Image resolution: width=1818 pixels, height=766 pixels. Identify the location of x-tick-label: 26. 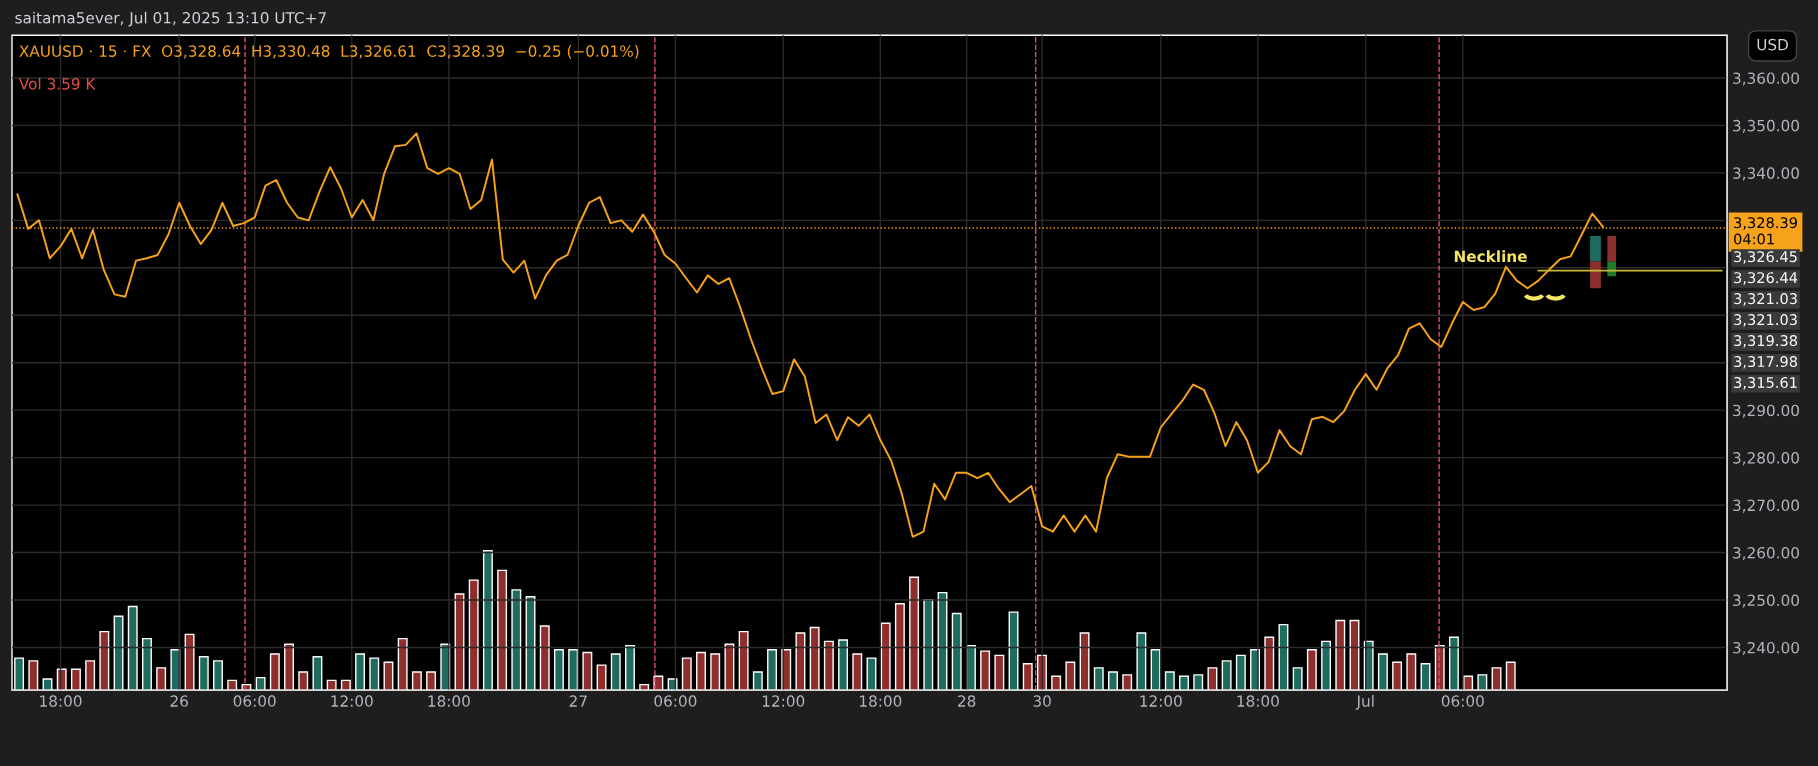
(179, 701).